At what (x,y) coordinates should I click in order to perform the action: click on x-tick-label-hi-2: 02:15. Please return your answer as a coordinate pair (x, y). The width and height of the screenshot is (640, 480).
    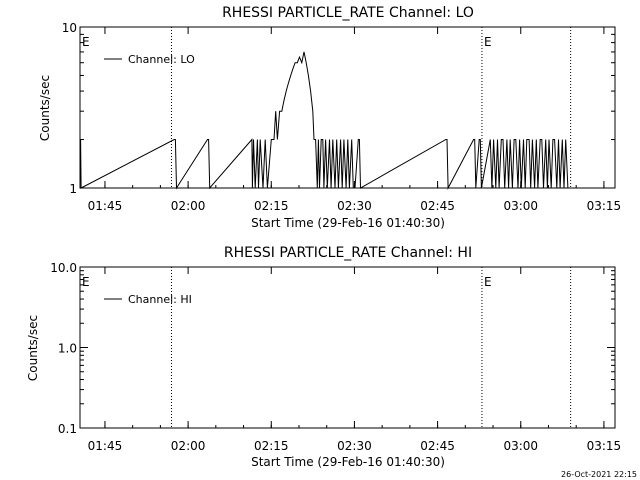
    Looking at the image, I should click on (271, 446).